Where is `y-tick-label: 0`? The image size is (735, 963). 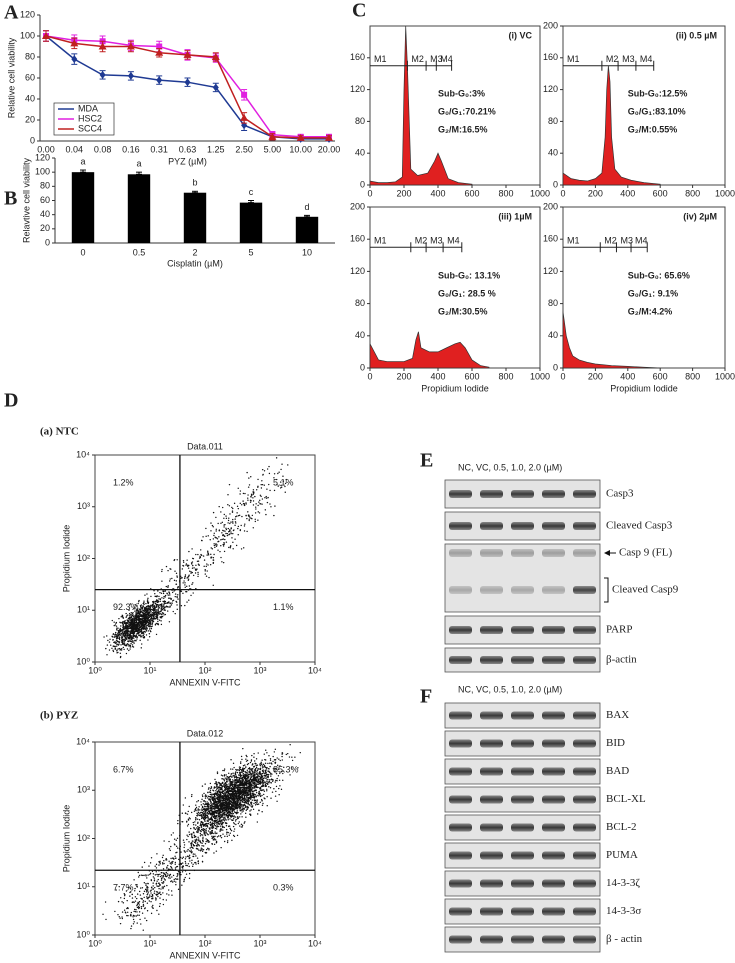
y-tick-label: 0 is located at coordinates (362, 184).